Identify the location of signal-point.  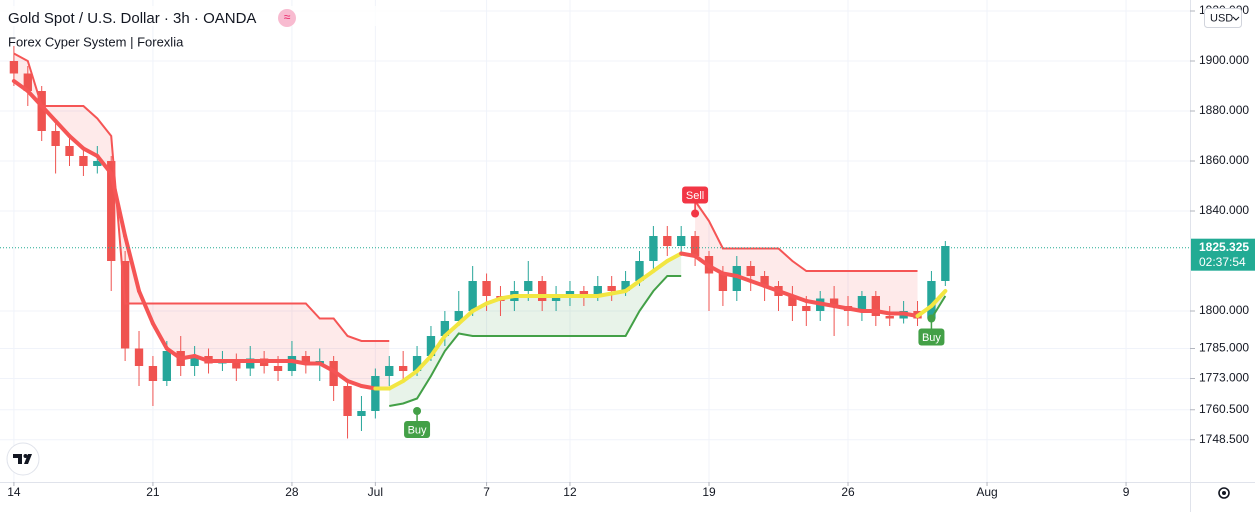
(695, 213).